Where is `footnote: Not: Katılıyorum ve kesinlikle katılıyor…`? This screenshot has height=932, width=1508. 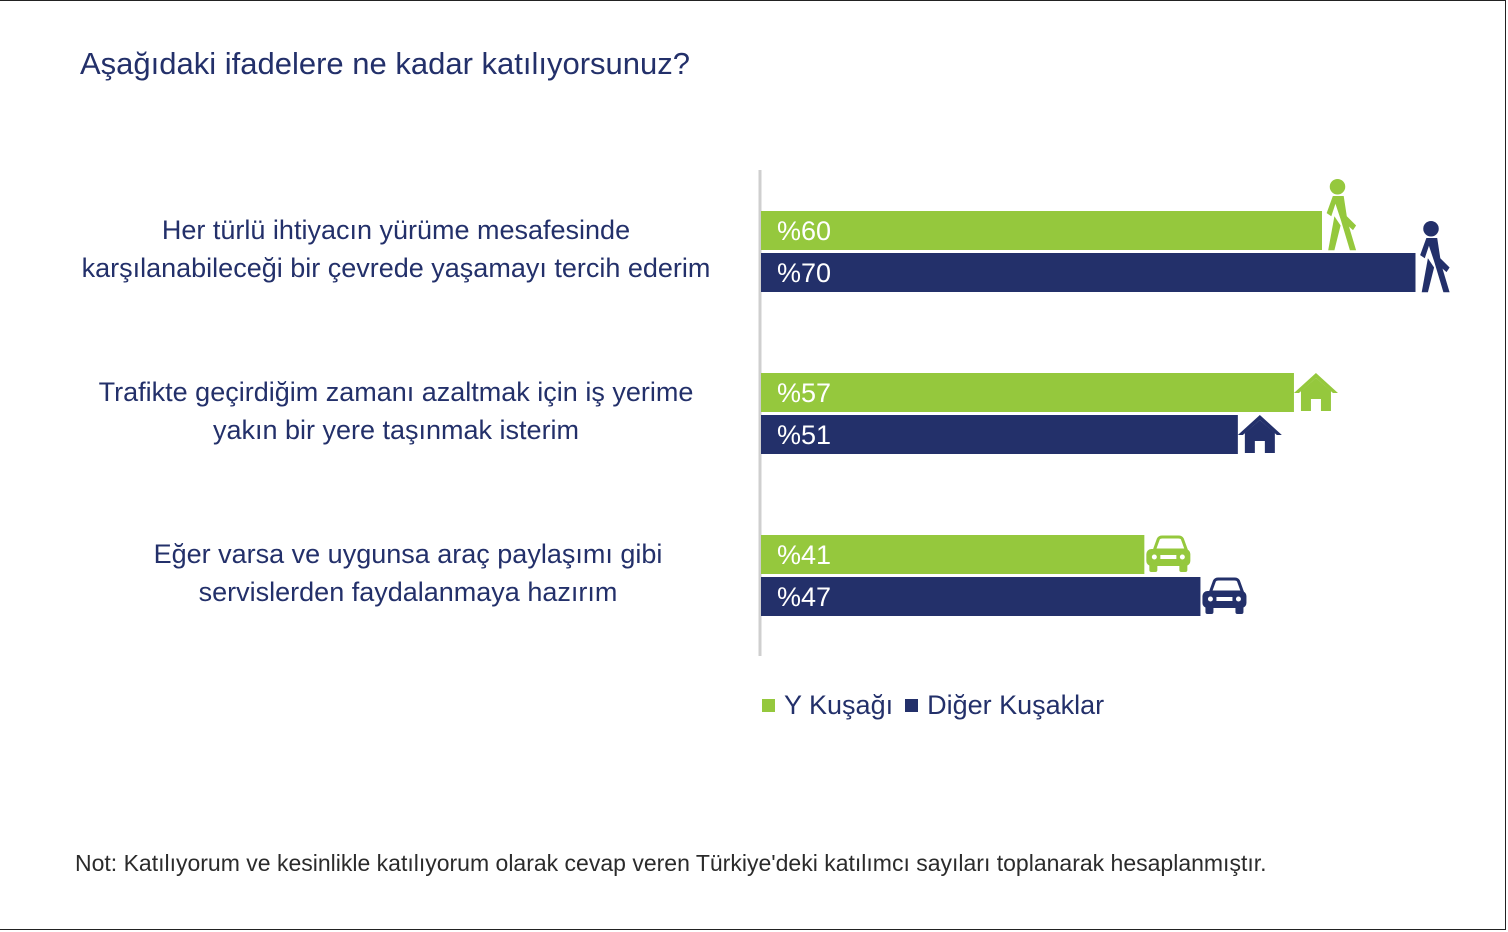
footnote: Not: Katılıyorum ve kesinlikle katılıyor… is located at coordinates (671, 863).